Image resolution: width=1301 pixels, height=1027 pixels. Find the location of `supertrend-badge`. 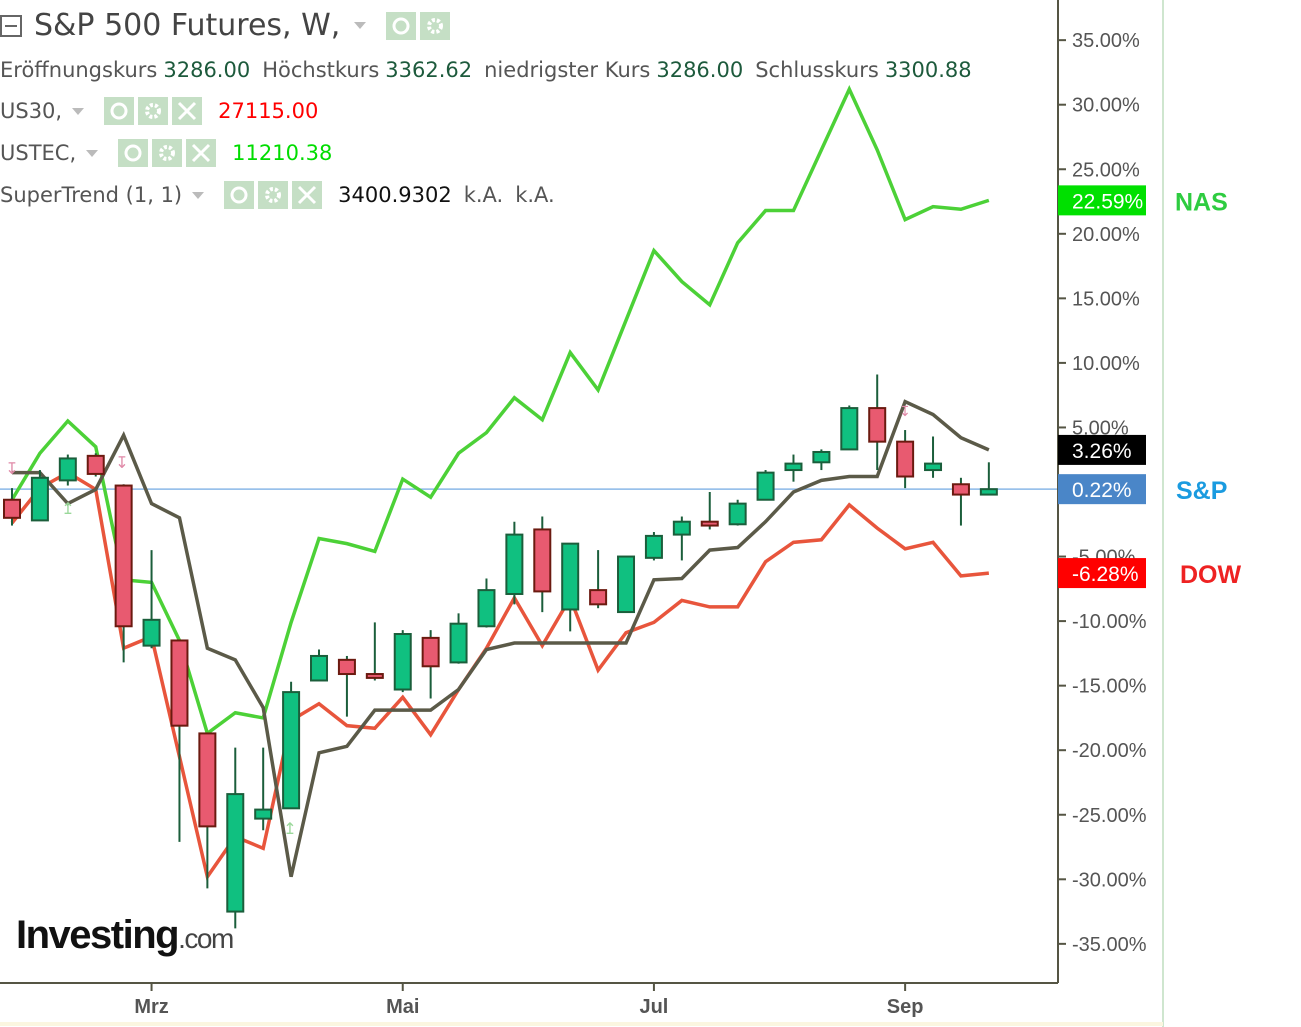

supertrend-badge is located at coordinates (1102, 449).